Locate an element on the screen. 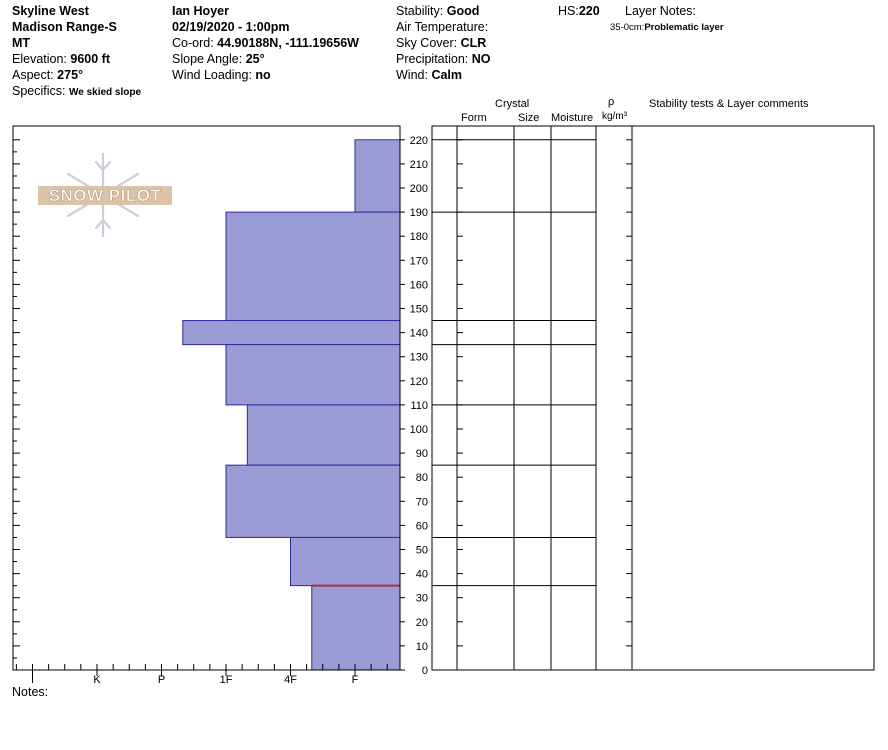 The height and width of the screenshot is (750, 888). stability-field: Stability: Good is located at coordinates (437, 11).